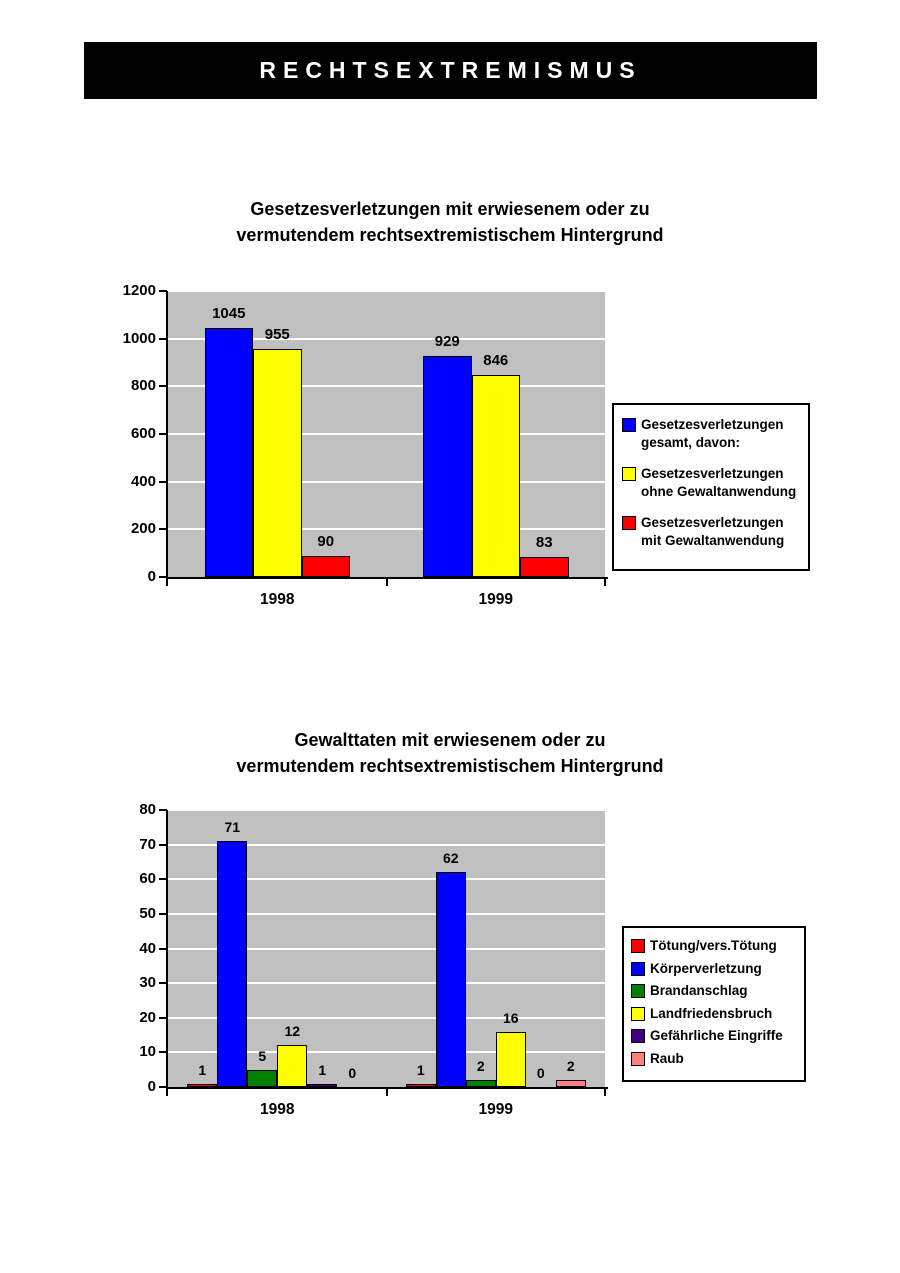  Describe the element at coordinates (292, 1031) in the screenshot. I see `bar-value-label: 12` at that location.